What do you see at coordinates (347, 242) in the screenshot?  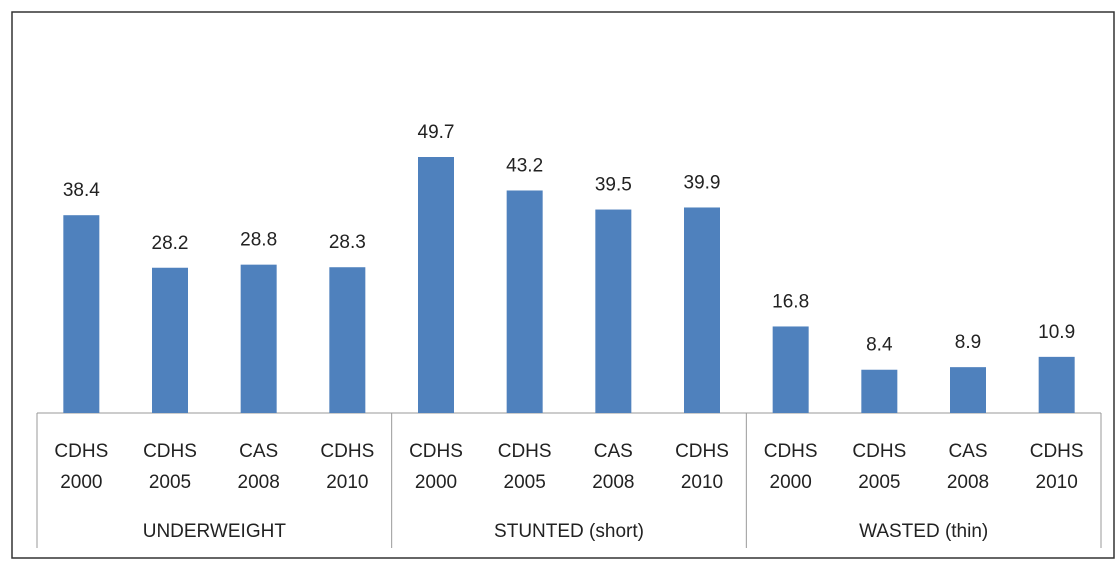 I see `value-label: 28.3` at bounding box center [347, 242].